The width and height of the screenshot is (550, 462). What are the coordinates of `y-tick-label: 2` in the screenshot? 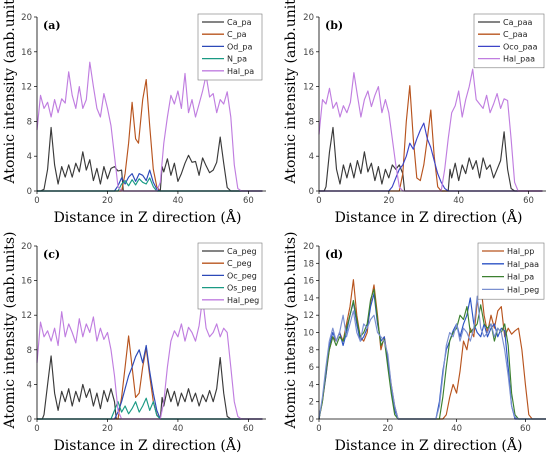 It's located at (311, 403).